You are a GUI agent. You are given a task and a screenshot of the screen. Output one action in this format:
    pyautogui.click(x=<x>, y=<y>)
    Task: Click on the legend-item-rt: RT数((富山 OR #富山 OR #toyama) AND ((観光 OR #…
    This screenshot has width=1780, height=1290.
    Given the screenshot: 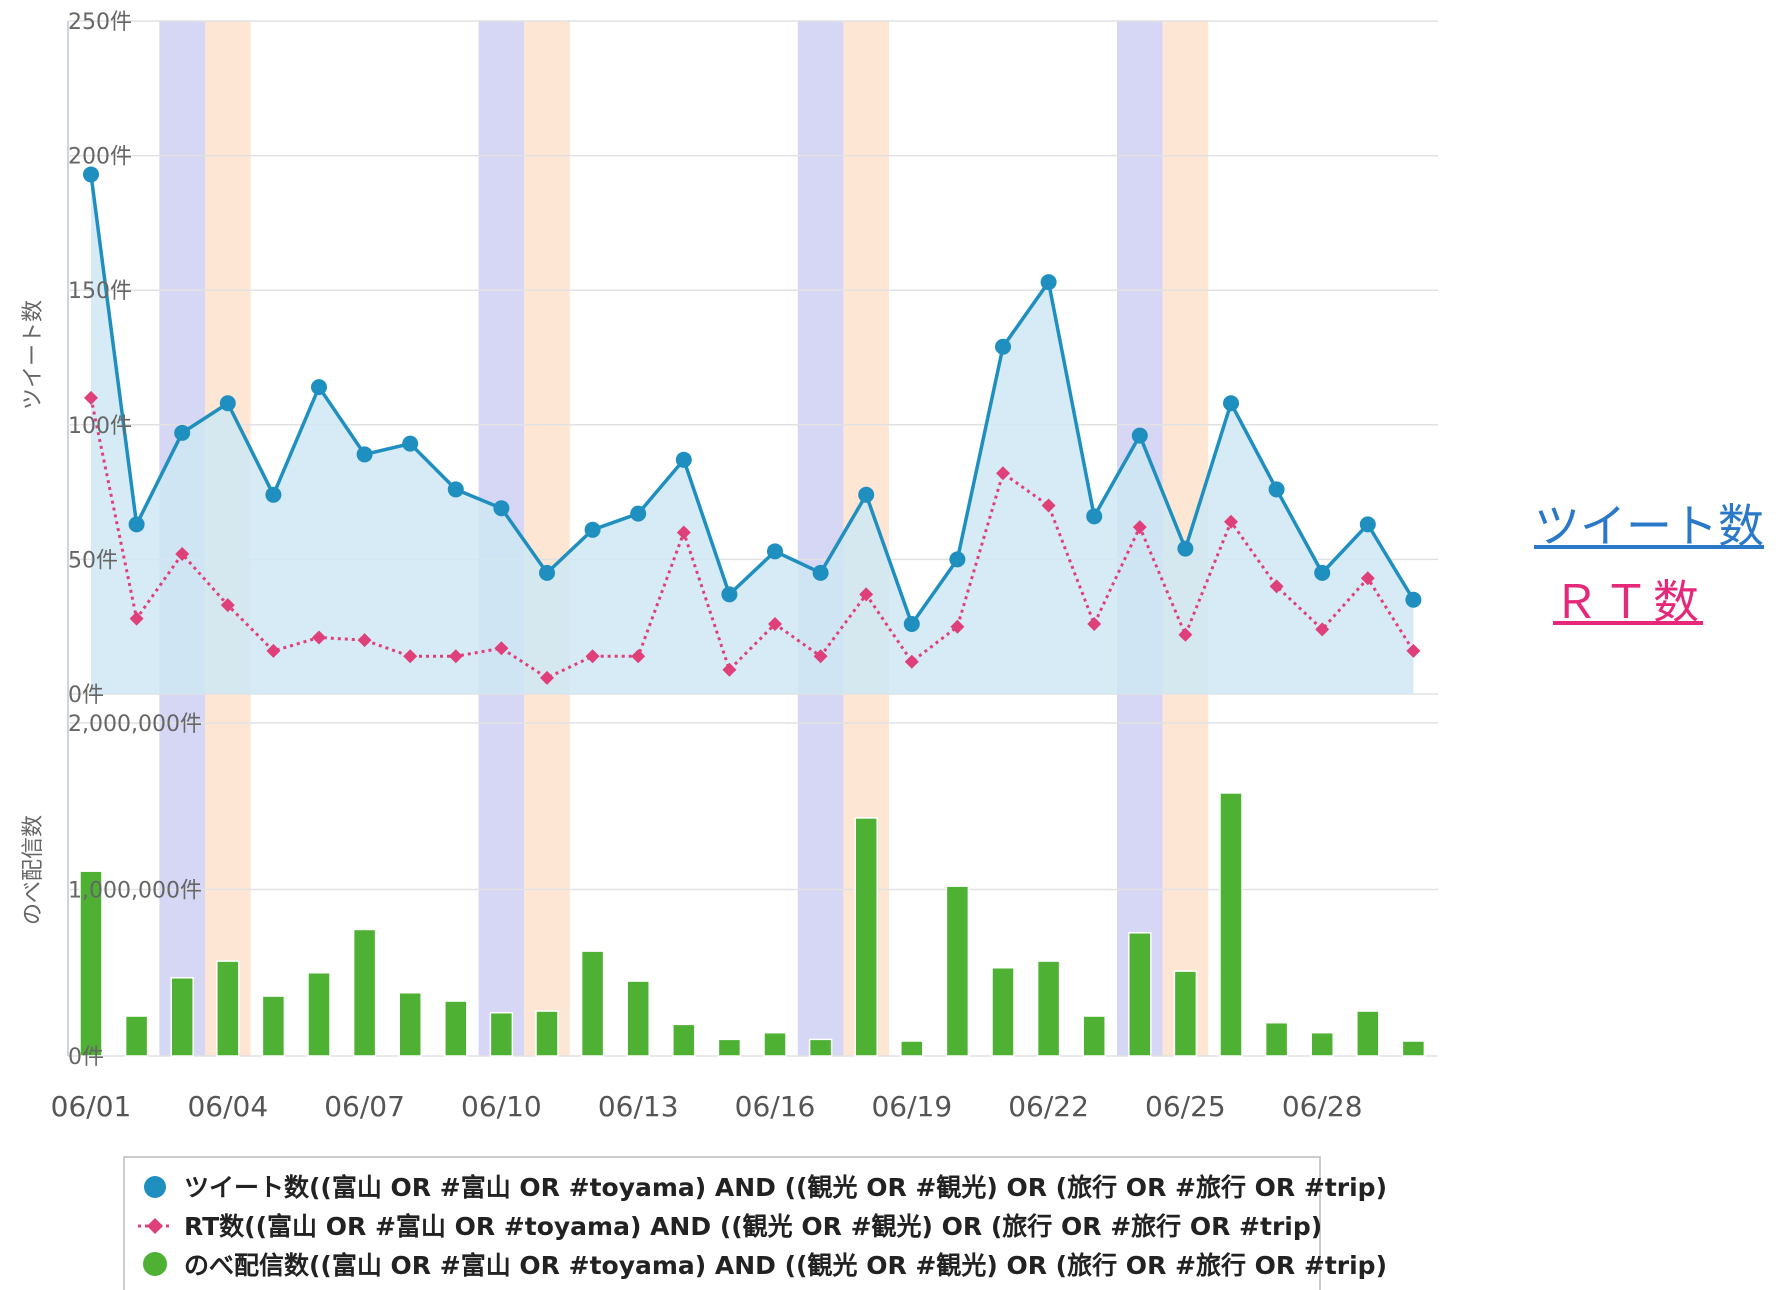 What is the action you would take?
    pyautogui.click(x=730, y=1226)
    